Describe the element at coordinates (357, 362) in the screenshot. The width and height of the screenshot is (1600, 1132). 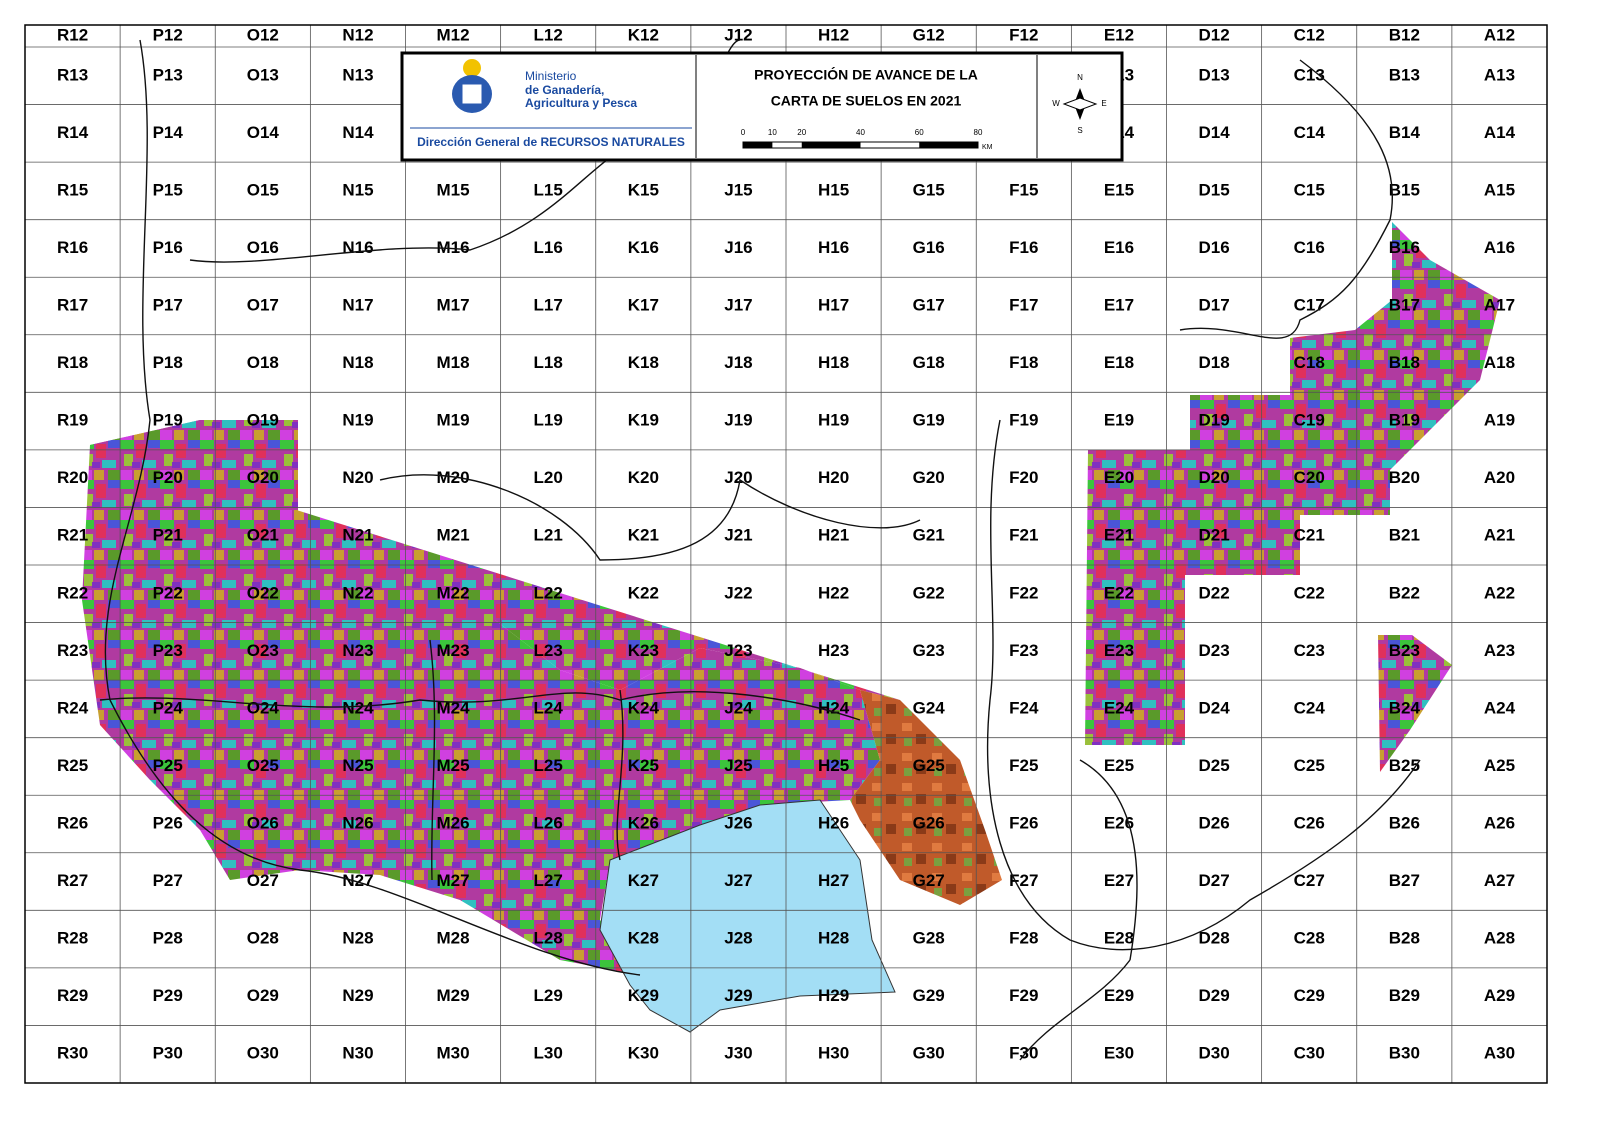
I see `cell-label: N18` at that location.